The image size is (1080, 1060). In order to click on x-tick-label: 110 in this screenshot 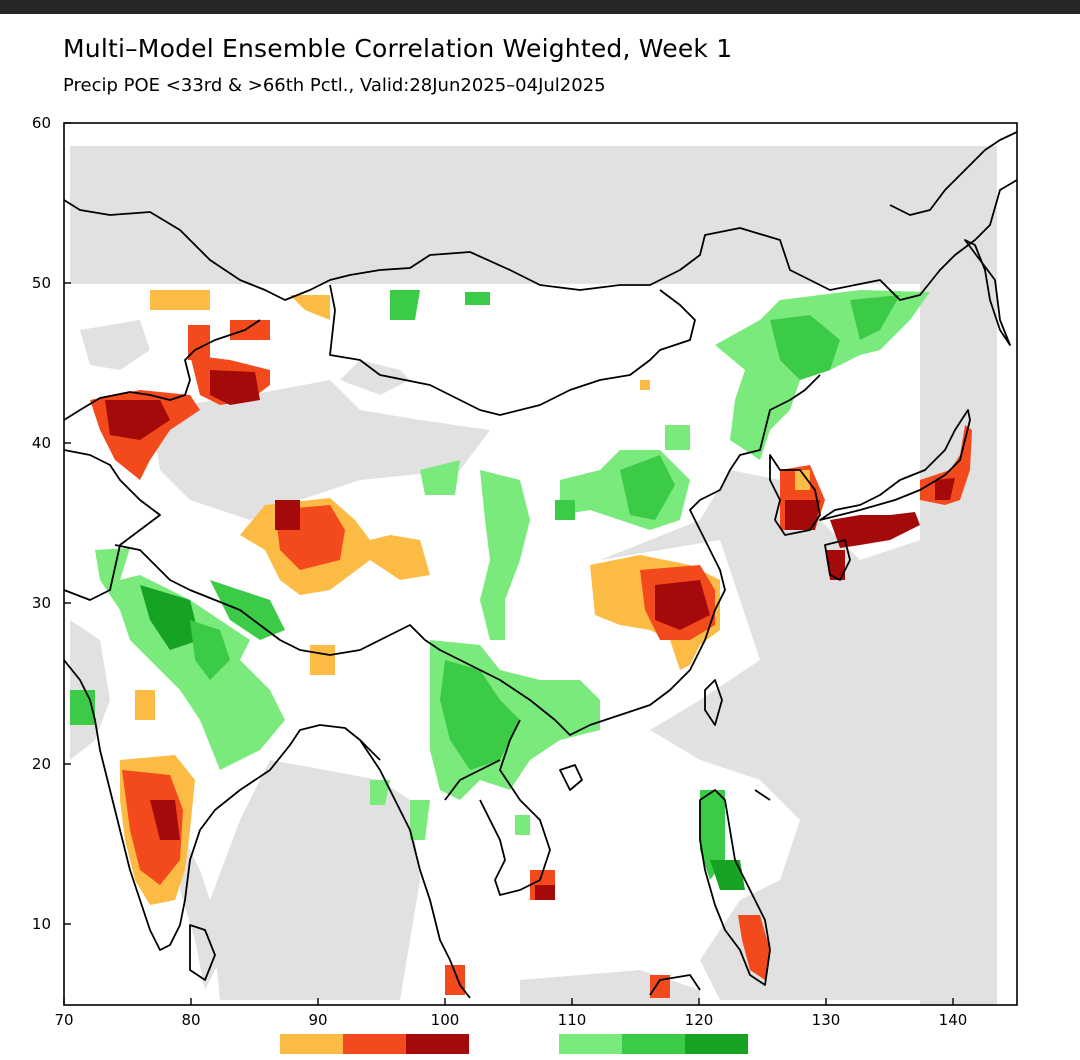, I will do `click(572, 1020)`.